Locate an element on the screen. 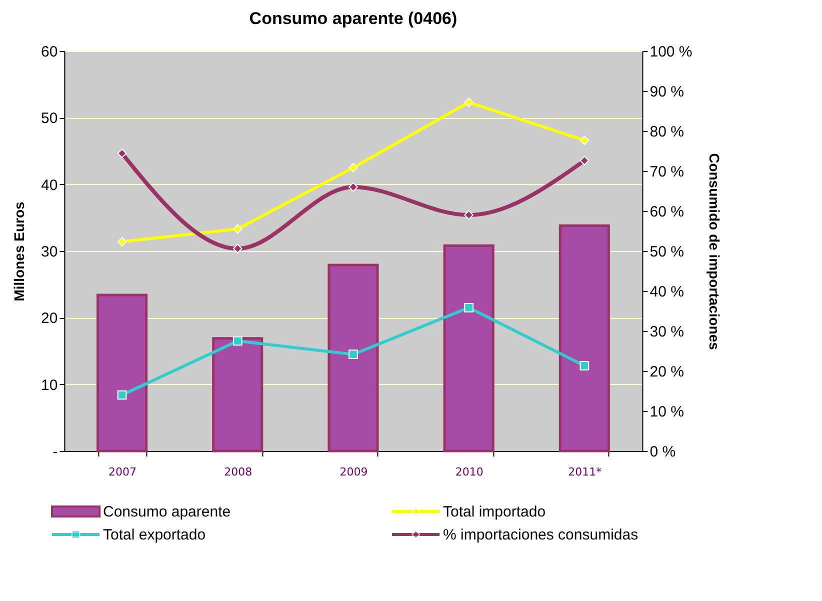 The width and height of the screenshot is (822, 601). y2-tick-label: 100 % is located at coordinates (671, 52).